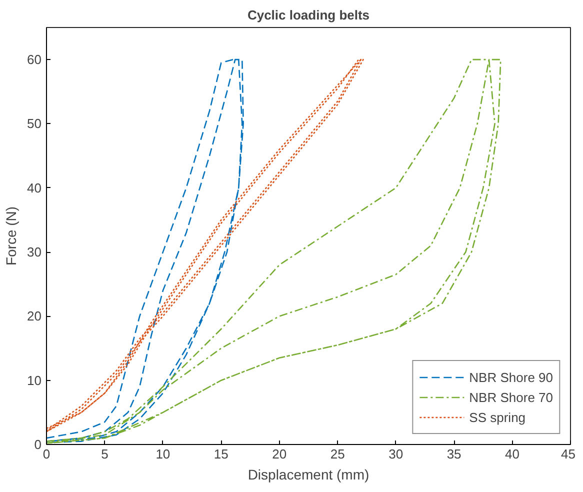  I want to click on x-tick-label: 25, so click(337, 454).